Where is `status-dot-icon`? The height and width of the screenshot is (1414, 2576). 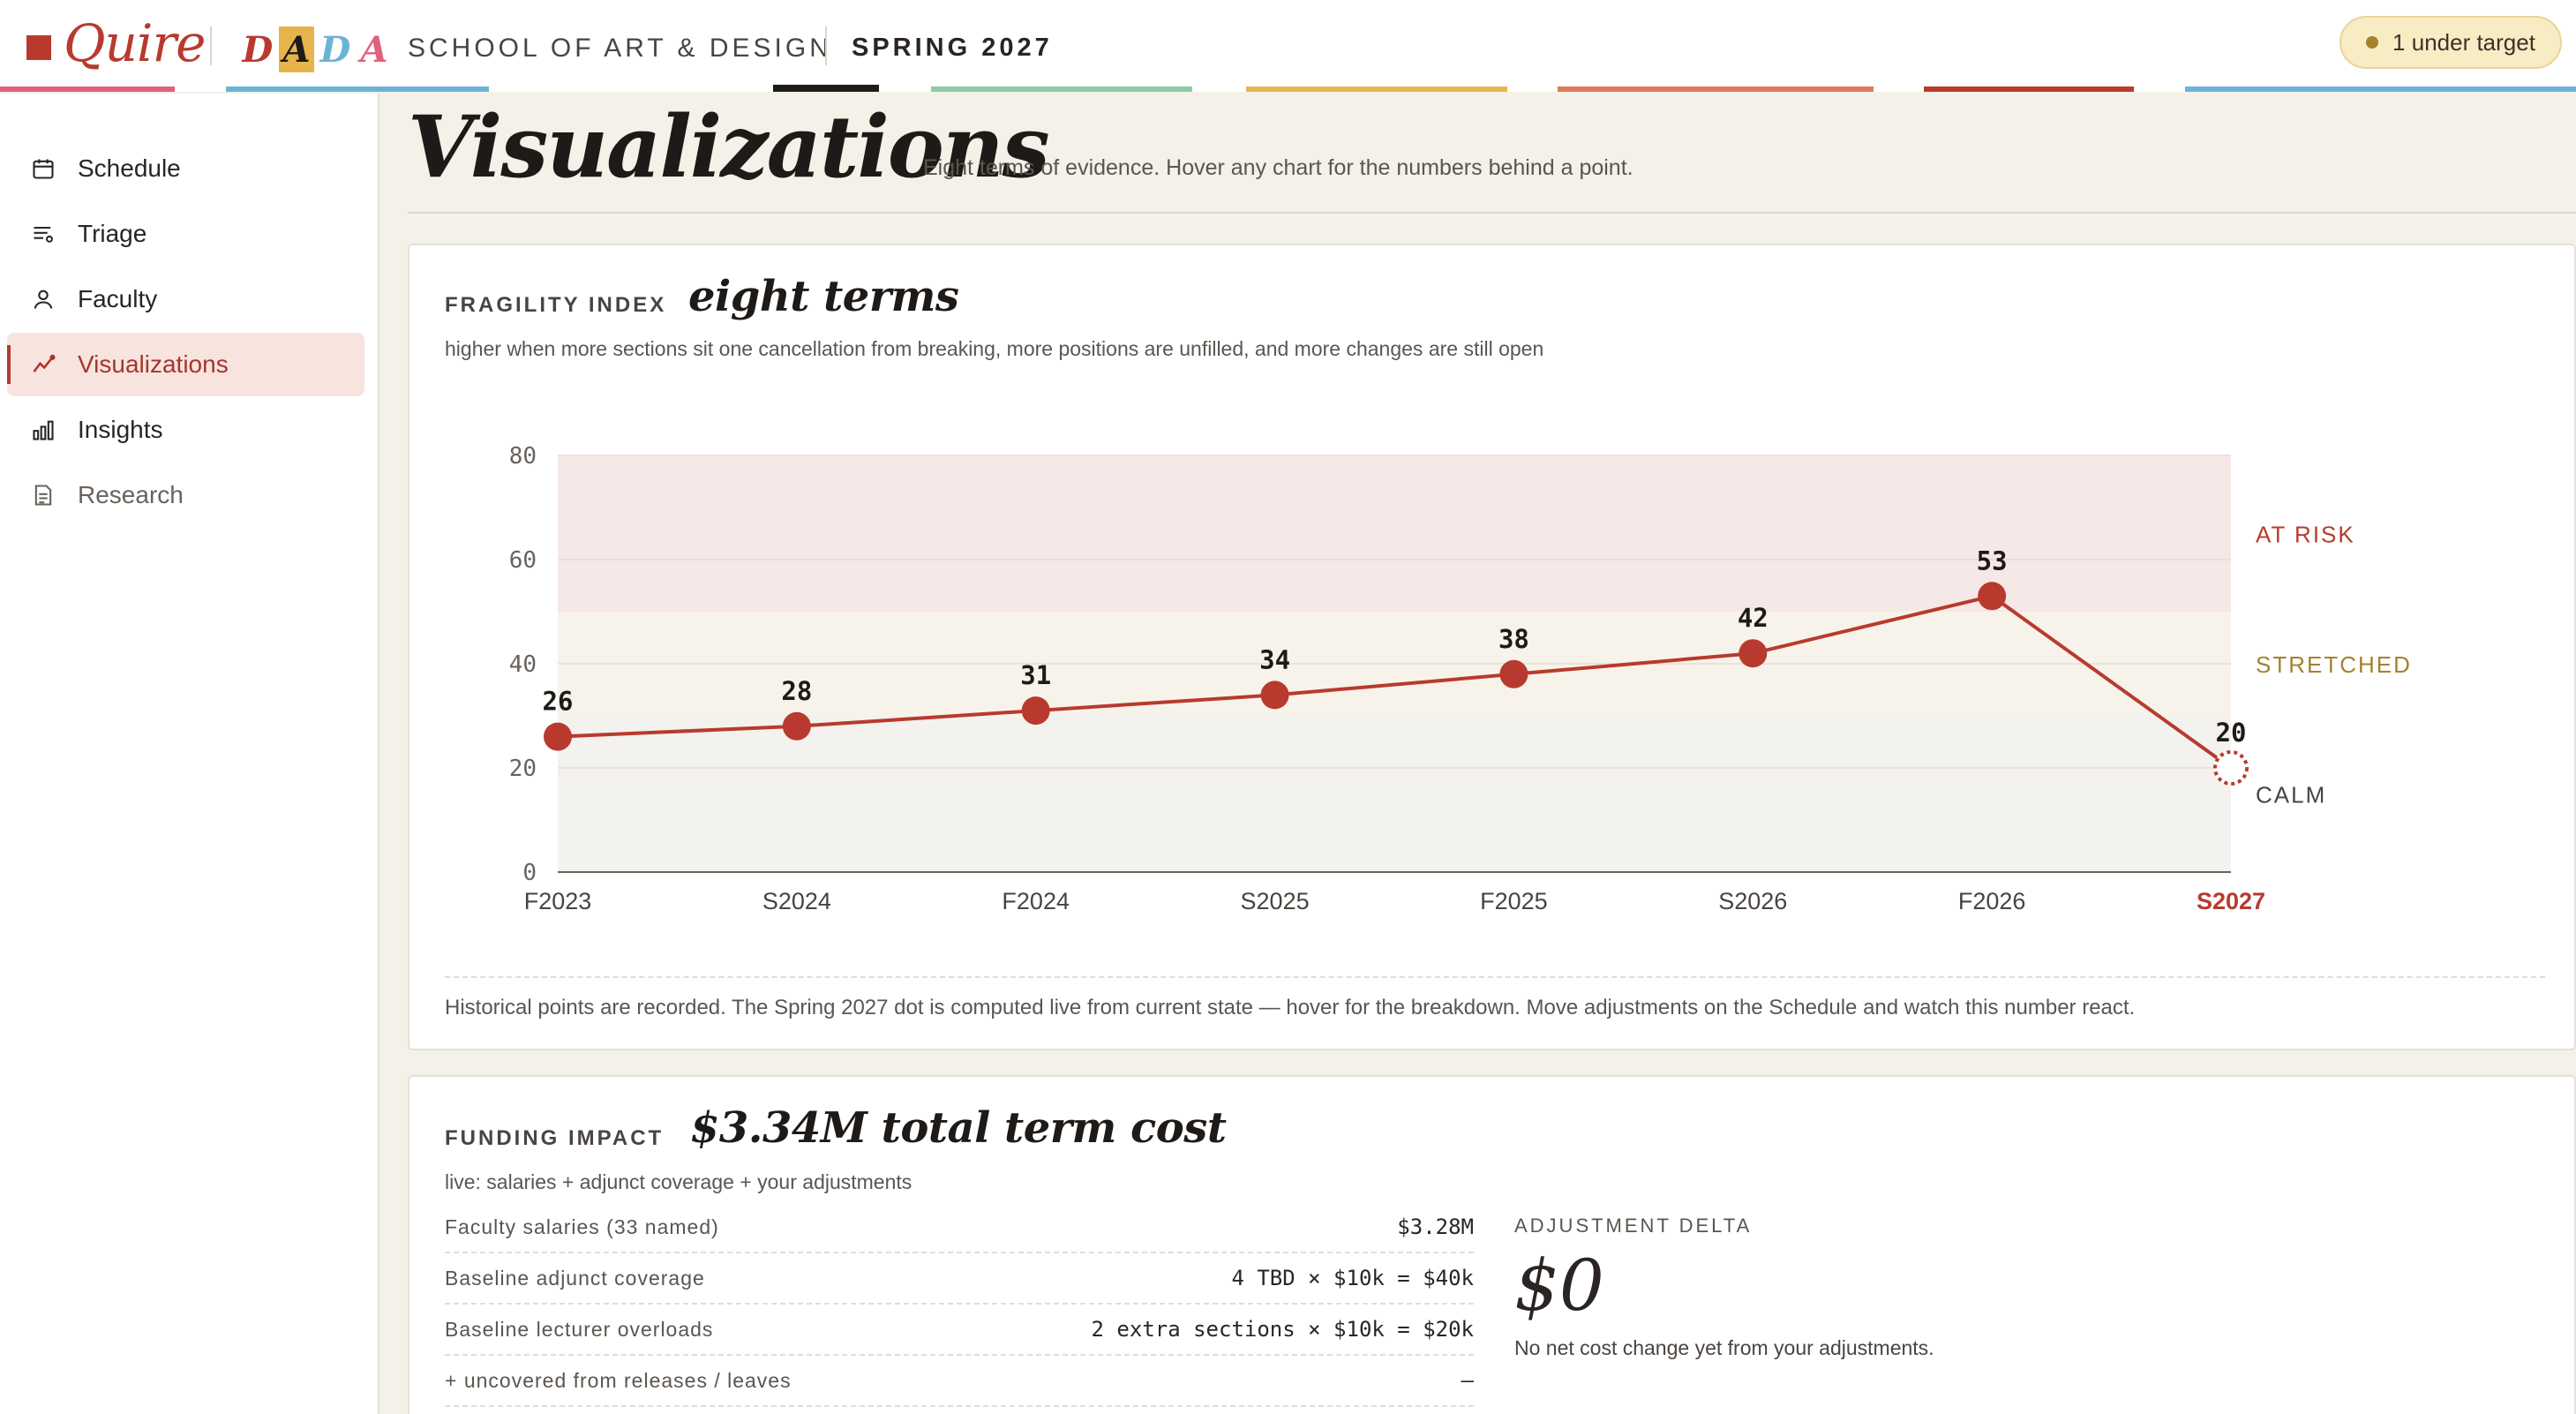
status-dot-icon is located at coordinates (2372, 42).